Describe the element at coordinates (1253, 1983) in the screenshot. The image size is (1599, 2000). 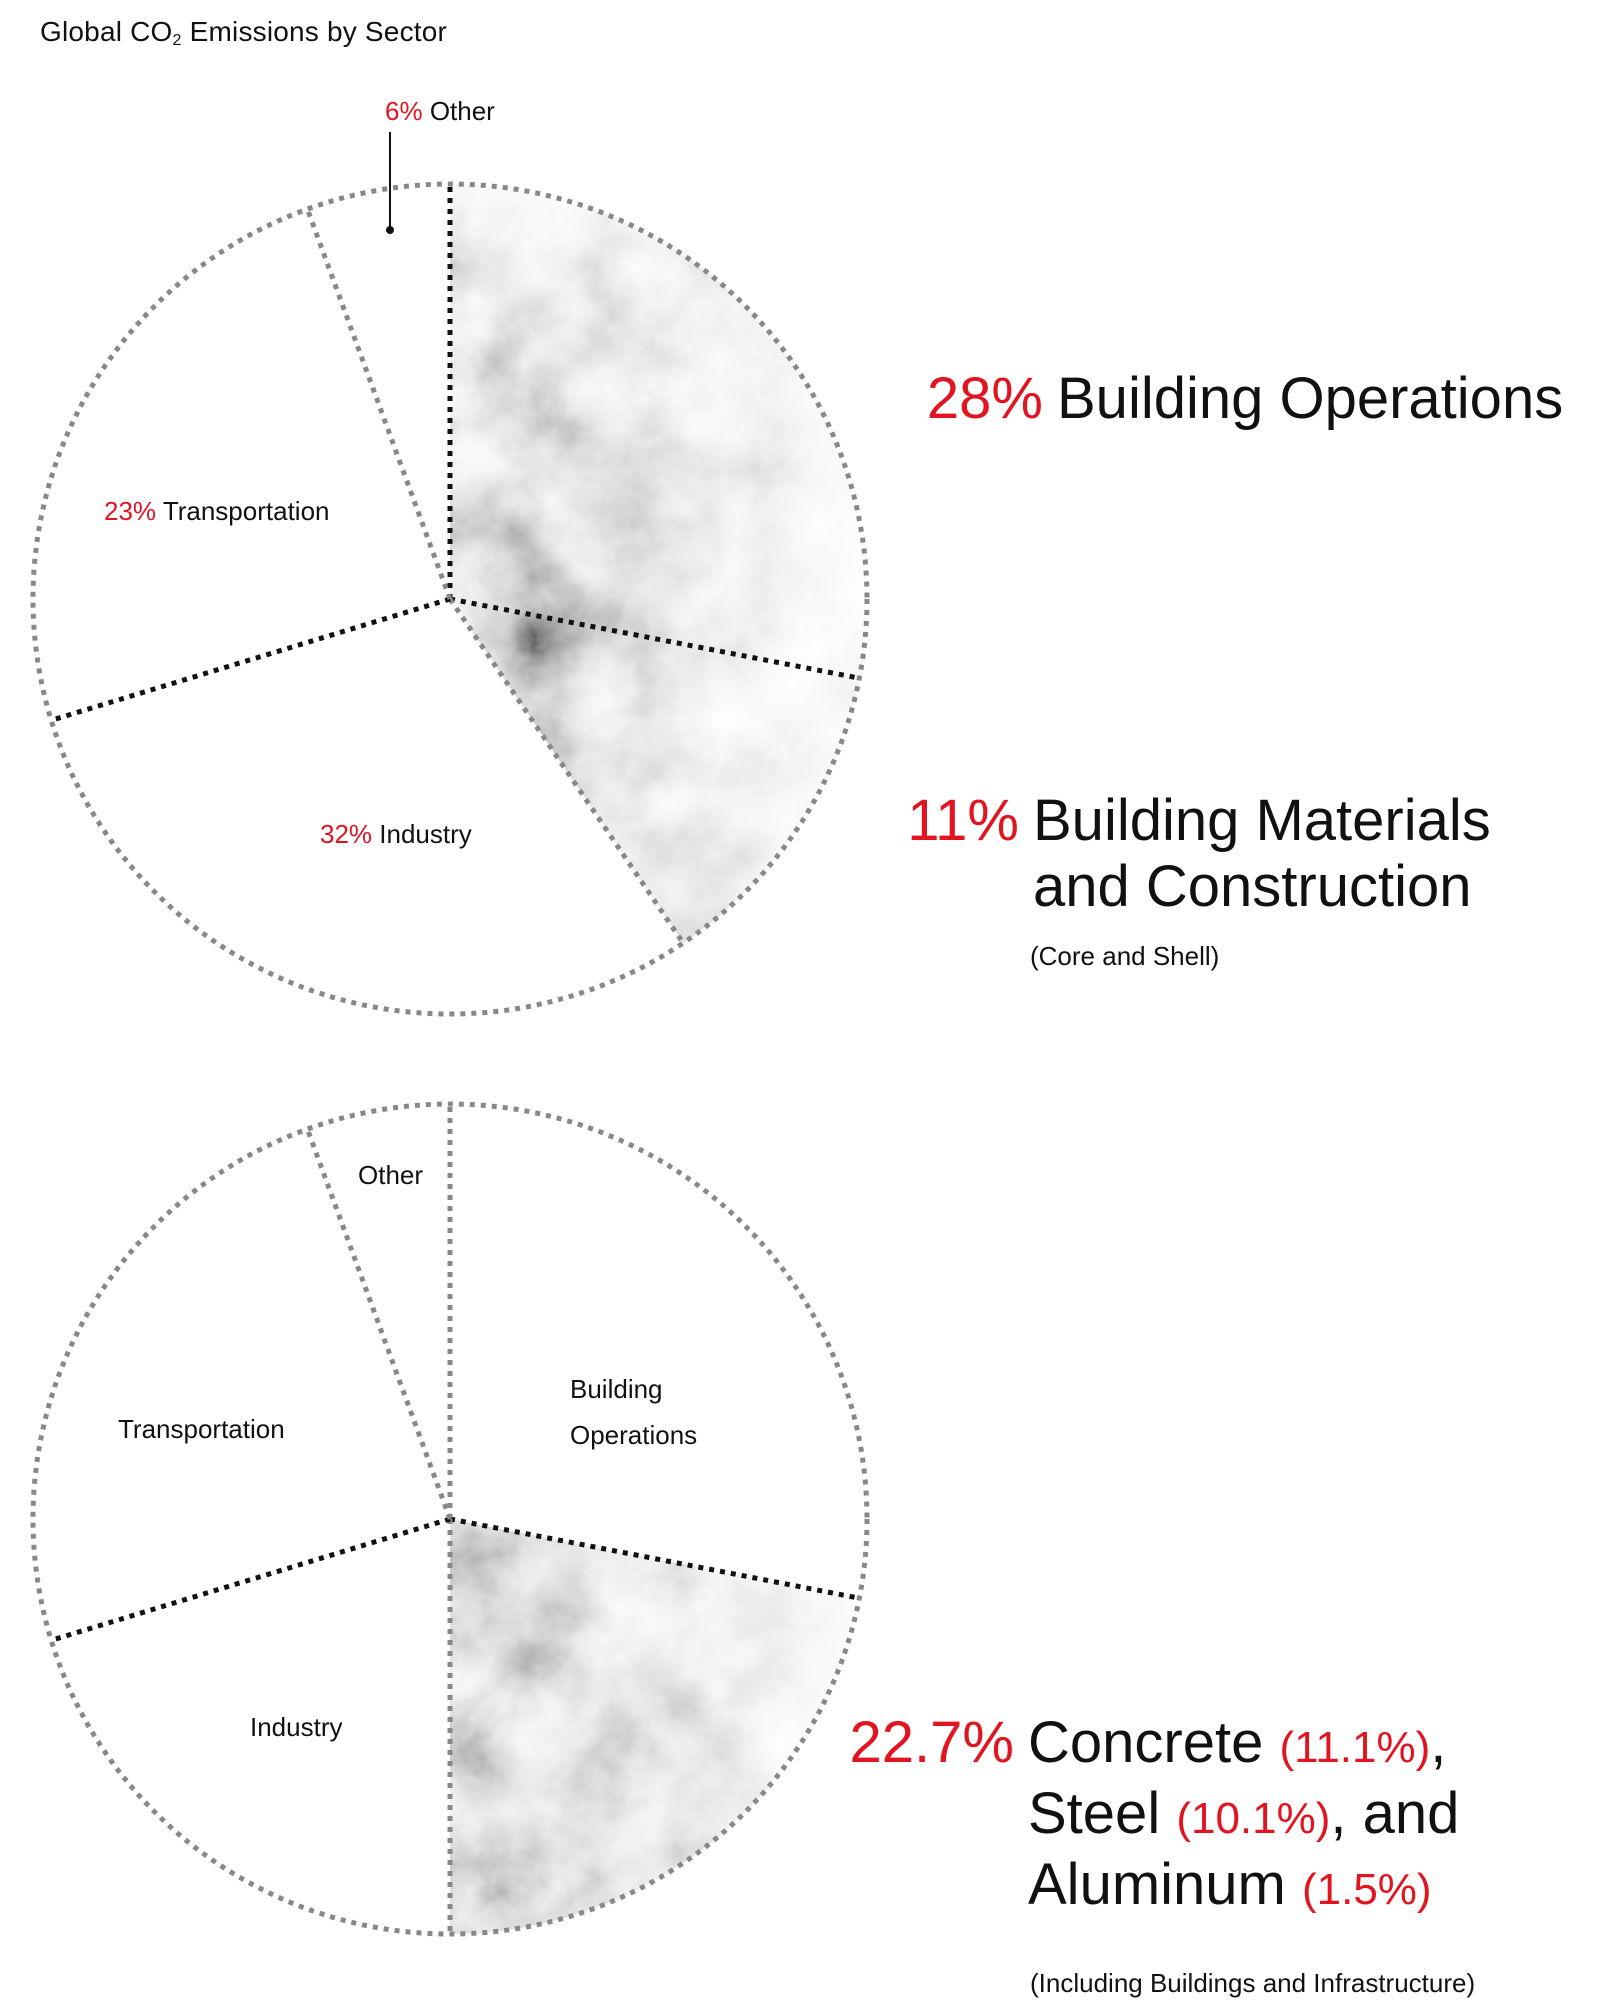
I see `callout-csa-note: (Including Buildings and Infrastructure)` at that location.